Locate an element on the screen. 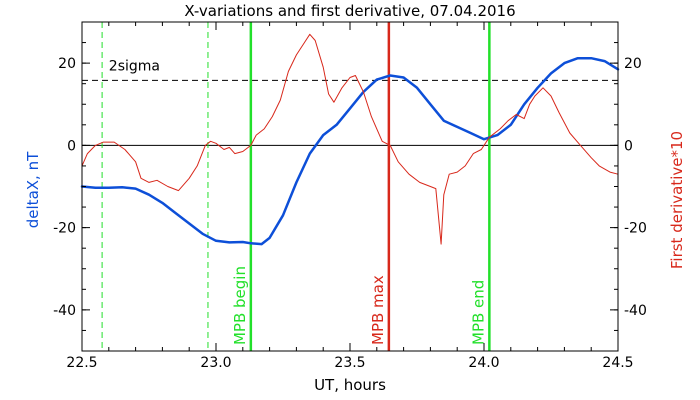  y-tick-label-right-3: -40 is located at coordinates (635, 311).